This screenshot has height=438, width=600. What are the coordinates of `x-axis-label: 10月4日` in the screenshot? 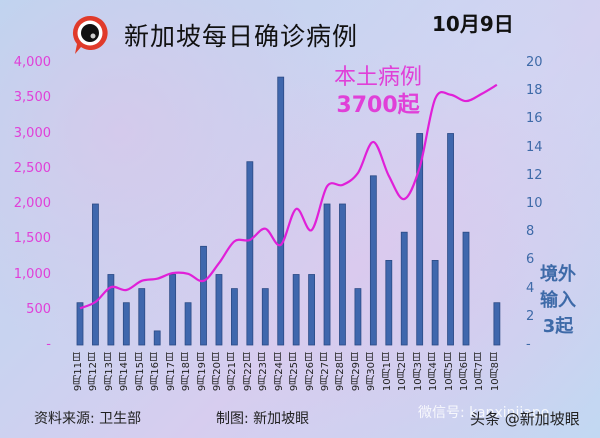 It's located at (434, 372).